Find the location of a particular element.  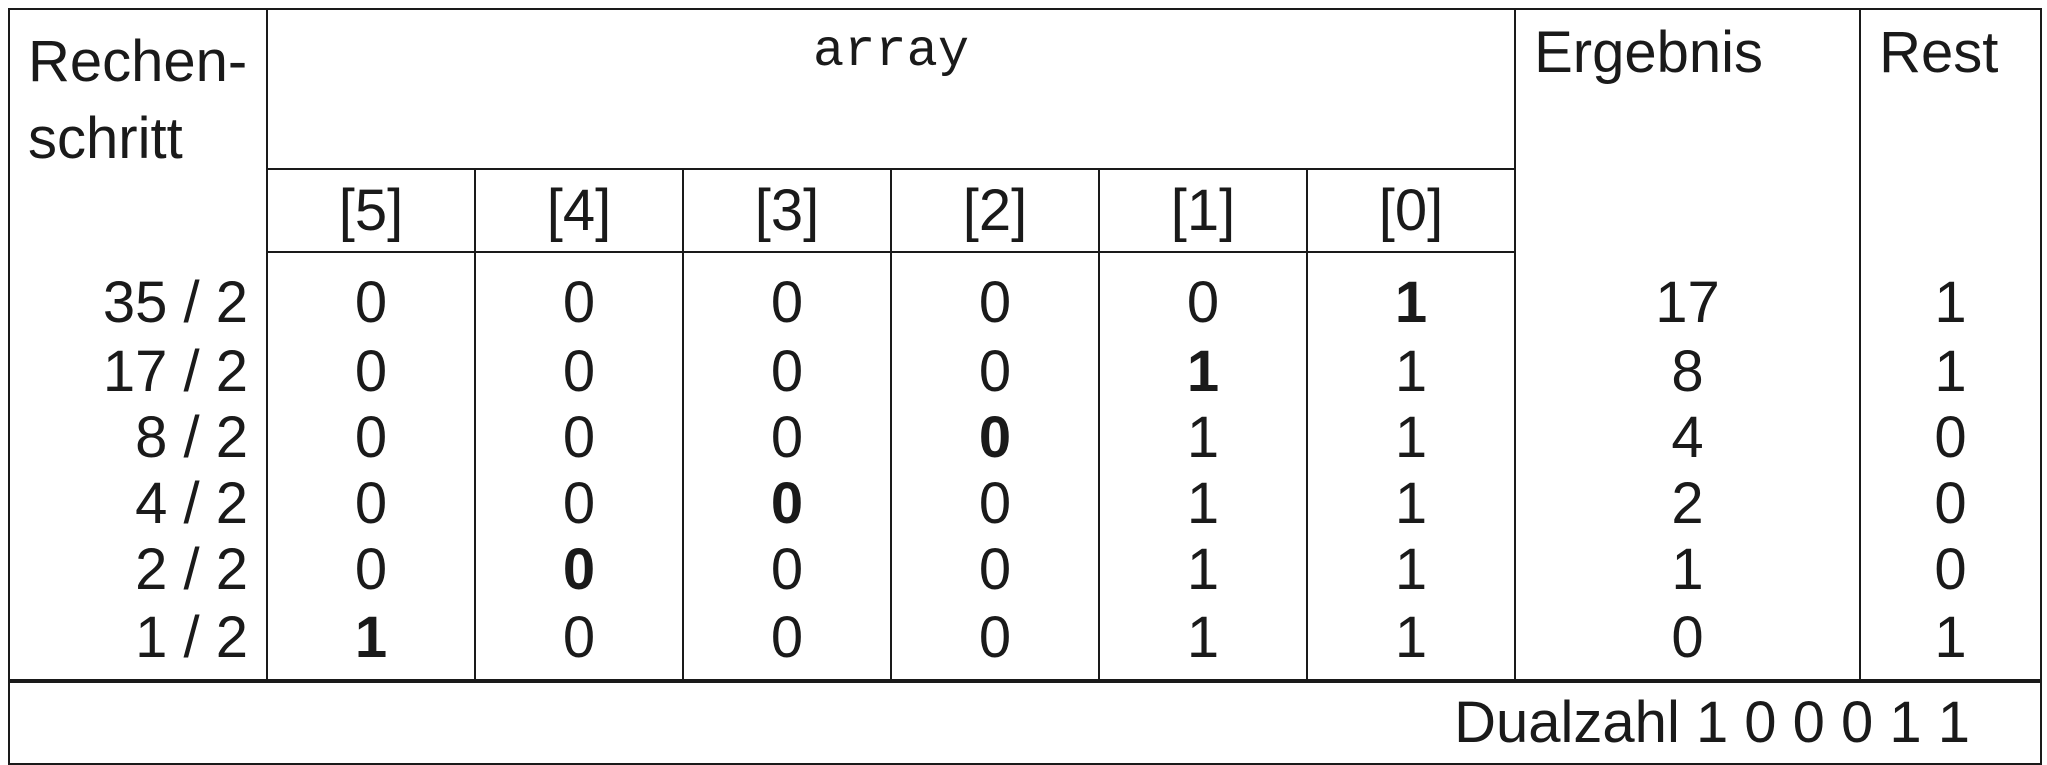

step-cell: 1 / 2 is located at coordinates (138, 643).